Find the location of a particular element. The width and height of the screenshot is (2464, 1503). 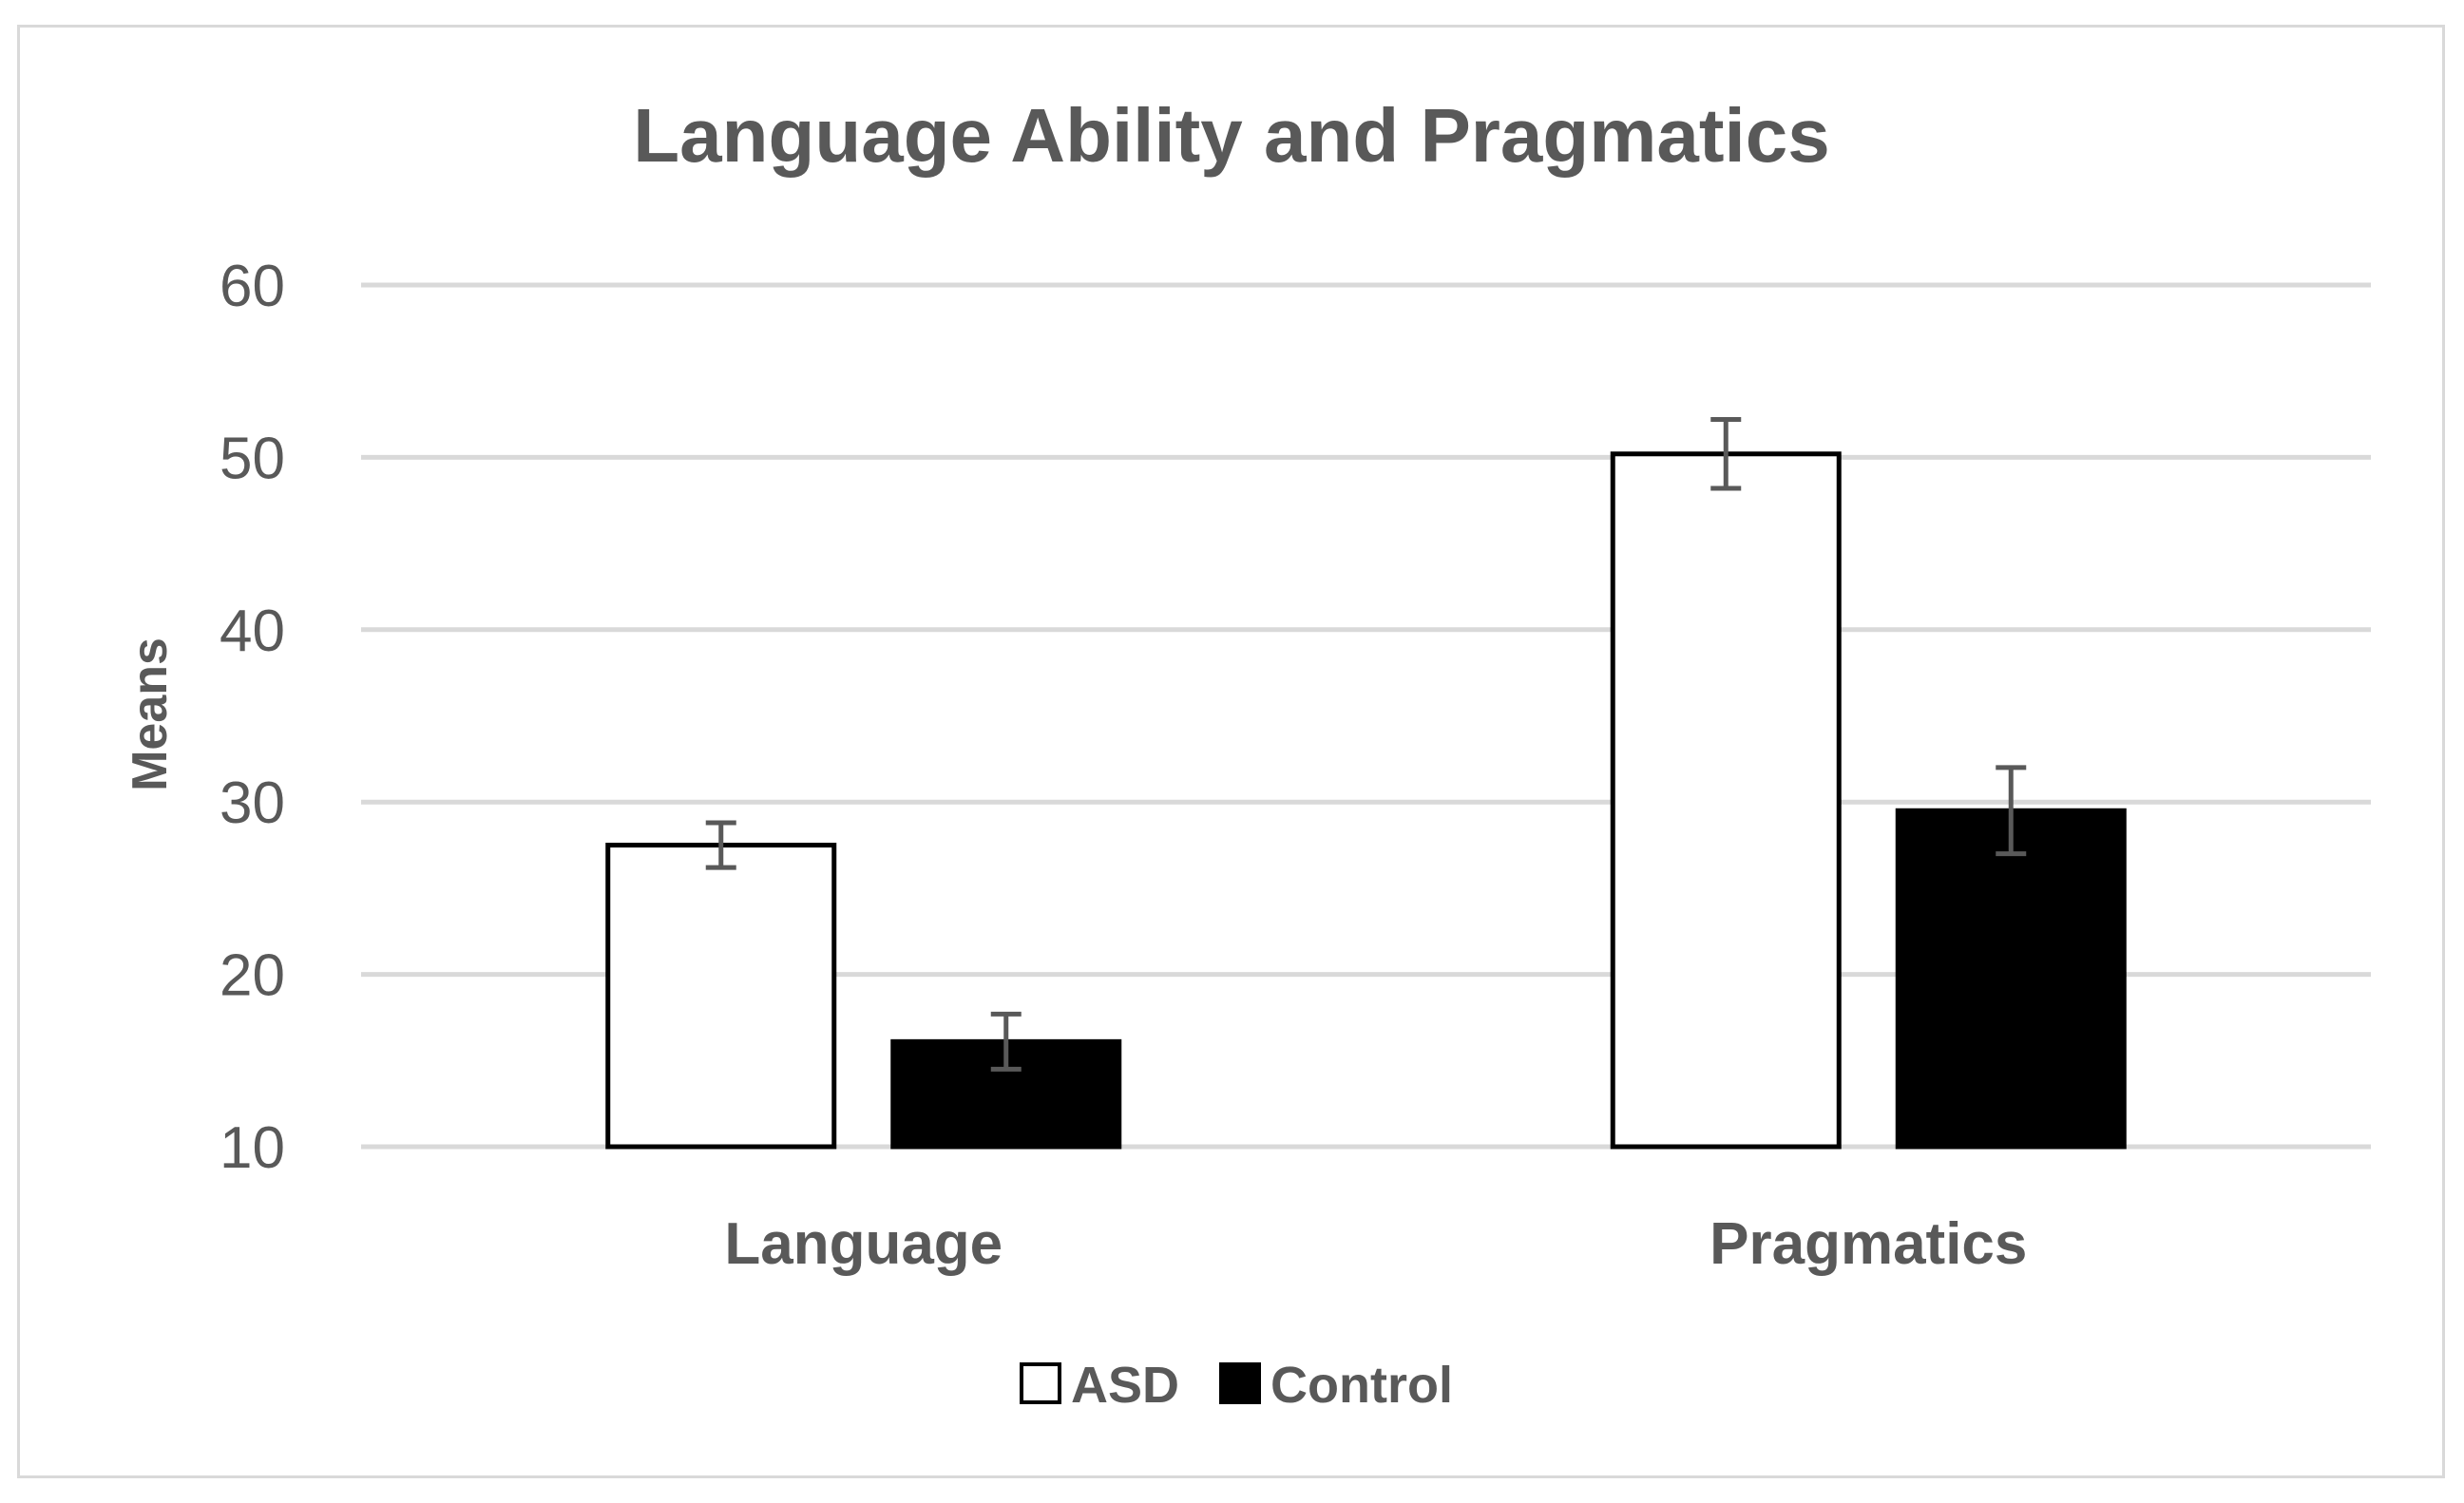

chart-title: Language Ability and Pragmatics is located at coordinates (1231, 135).